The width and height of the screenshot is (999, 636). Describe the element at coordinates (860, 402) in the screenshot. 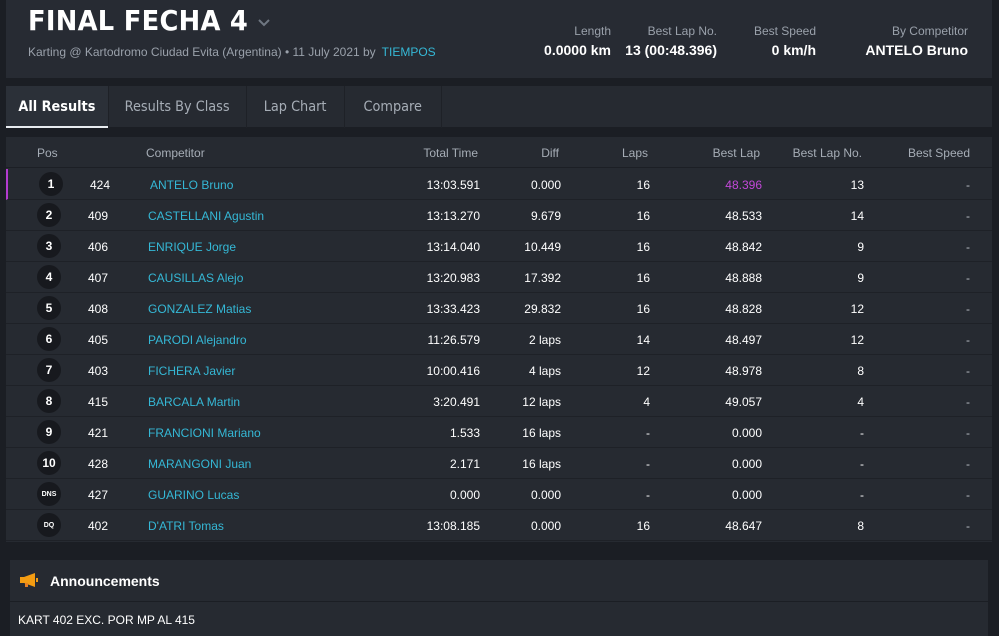

I see `best-lap-no: 4` at that location.